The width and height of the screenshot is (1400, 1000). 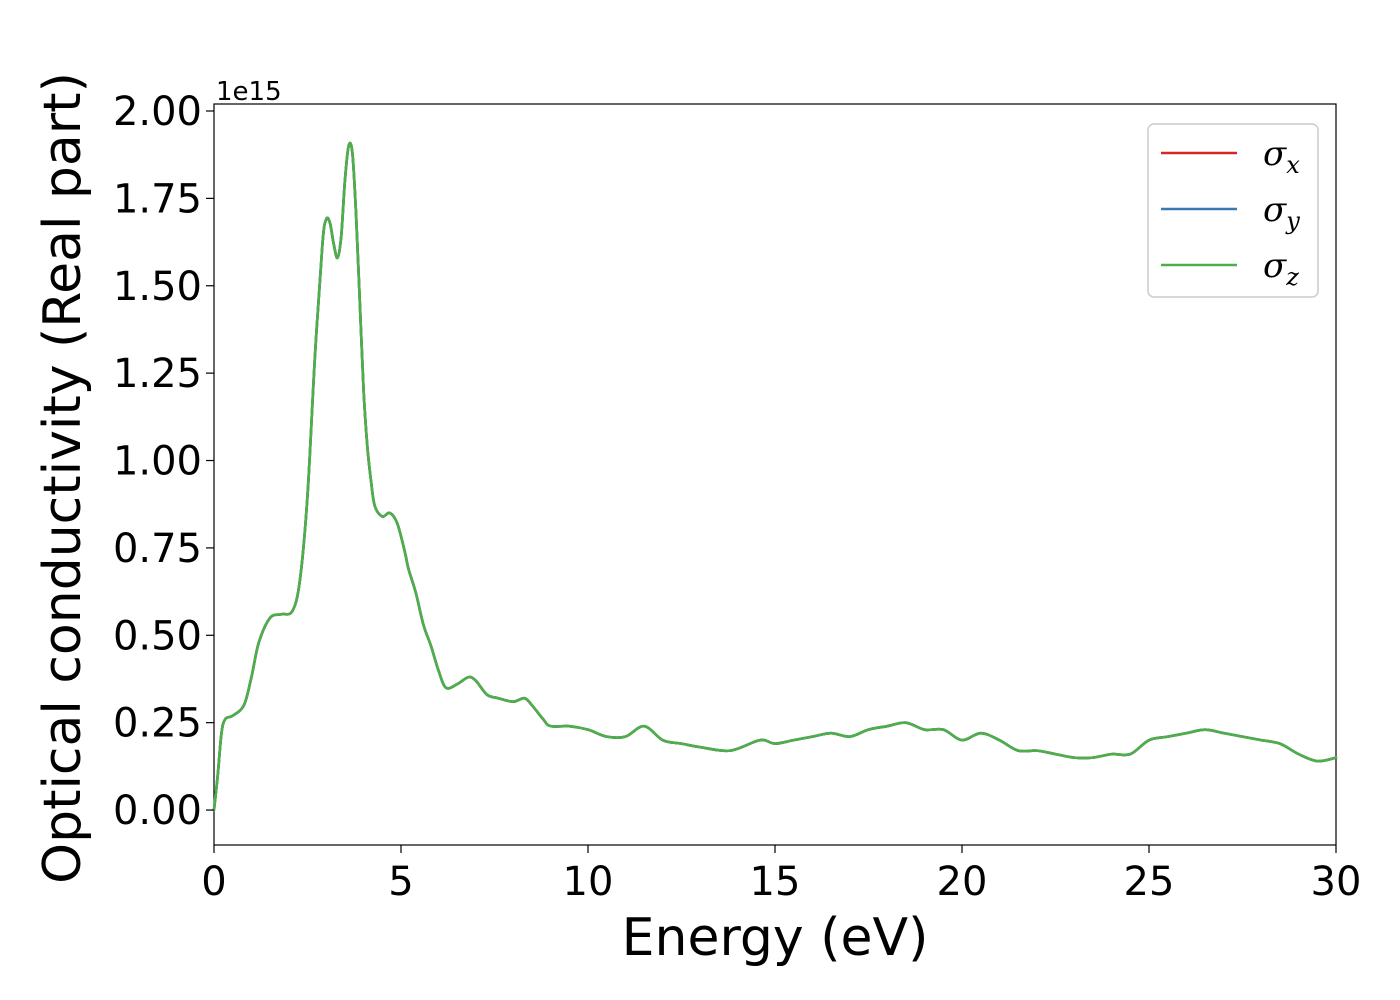 What do you see at coordinates (588, 882) in the screenshot?
I see `x-tick-label: 10` at bounding box center [588, 882].